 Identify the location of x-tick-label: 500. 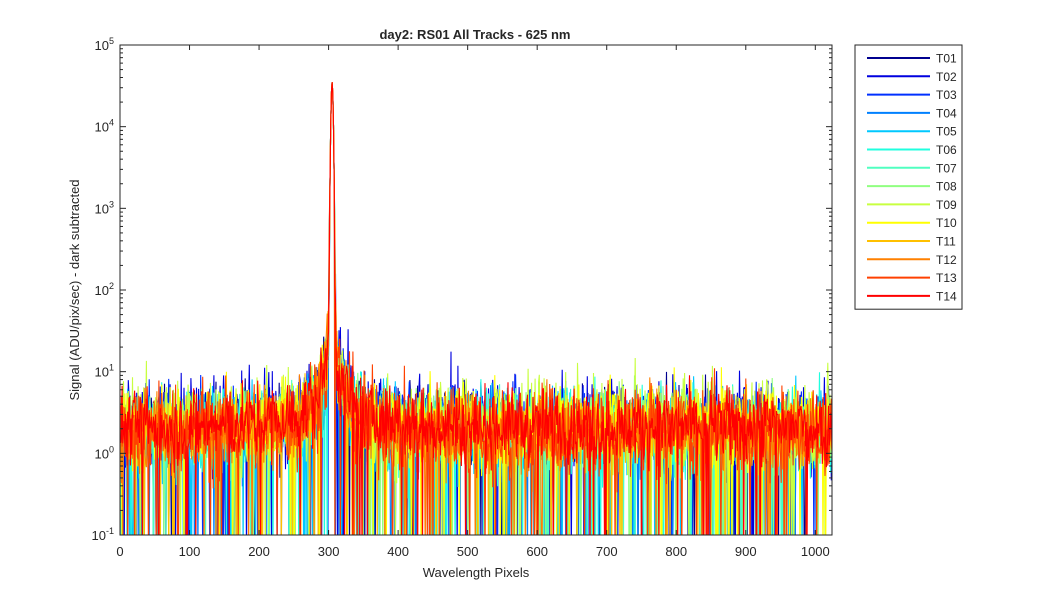
(468, 551).